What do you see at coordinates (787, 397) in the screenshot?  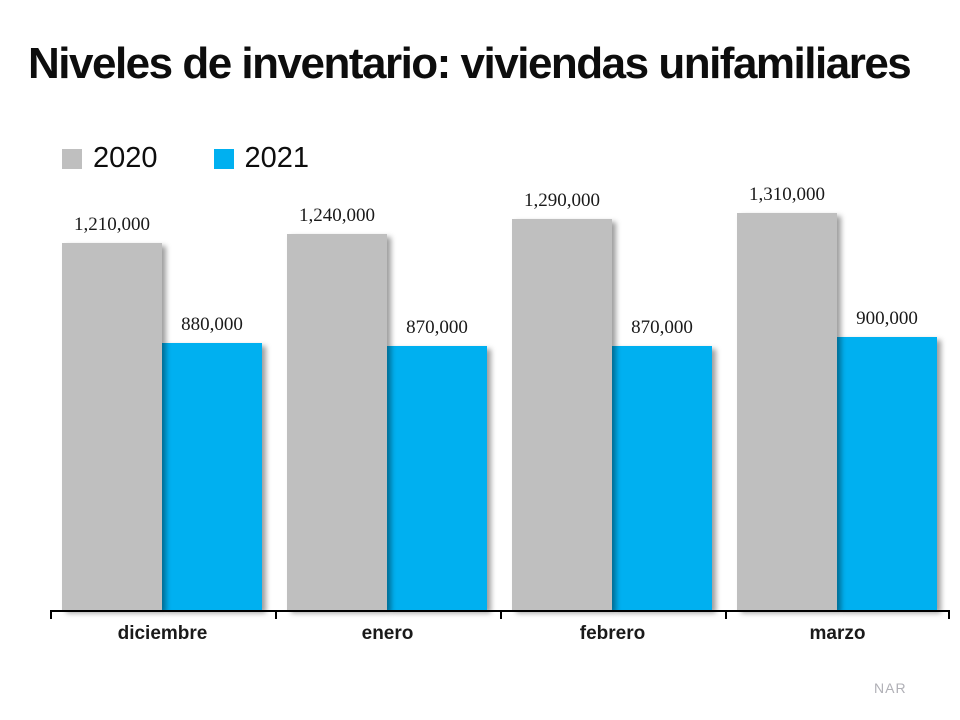 I see `bar-2020-marzo: 1,310,000` at bounding box center [787, 397].